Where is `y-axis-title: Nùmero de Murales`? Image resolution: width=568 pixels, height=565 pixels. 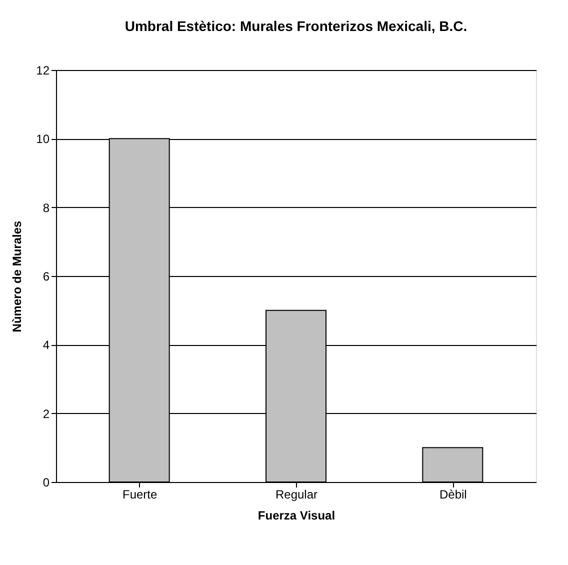 y-axis-title: Nùmero de Murales is located at coordinates (17, 276).